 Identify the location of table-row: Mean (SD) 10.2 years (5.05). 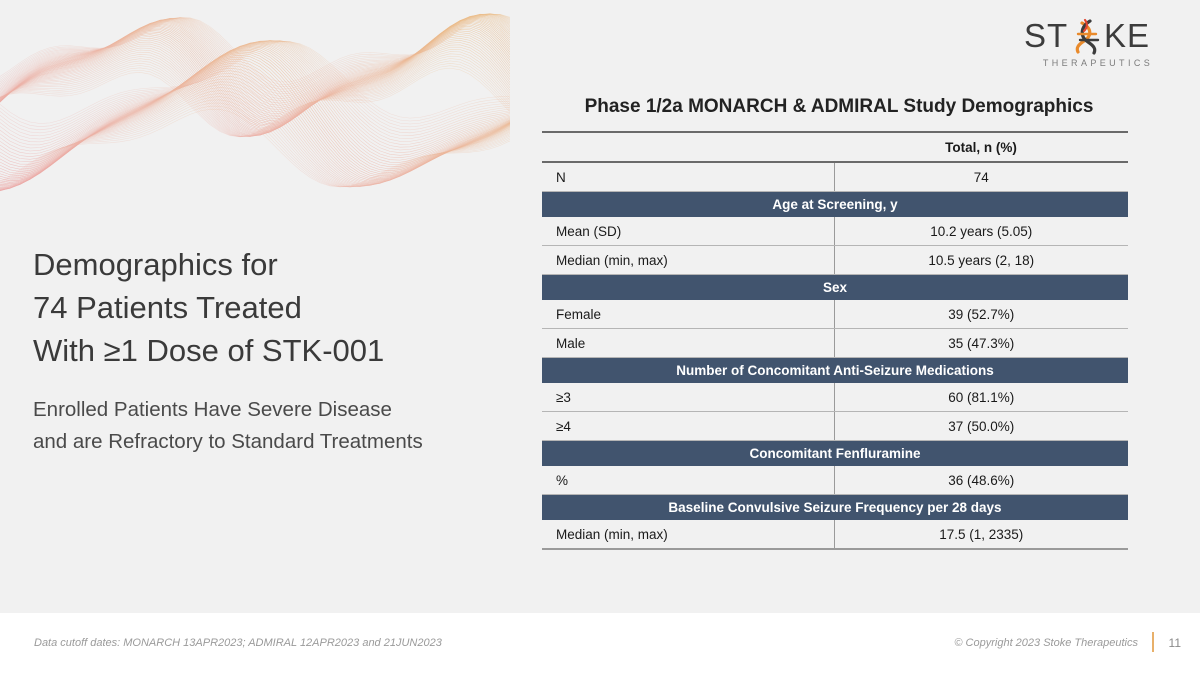
(835, 231).